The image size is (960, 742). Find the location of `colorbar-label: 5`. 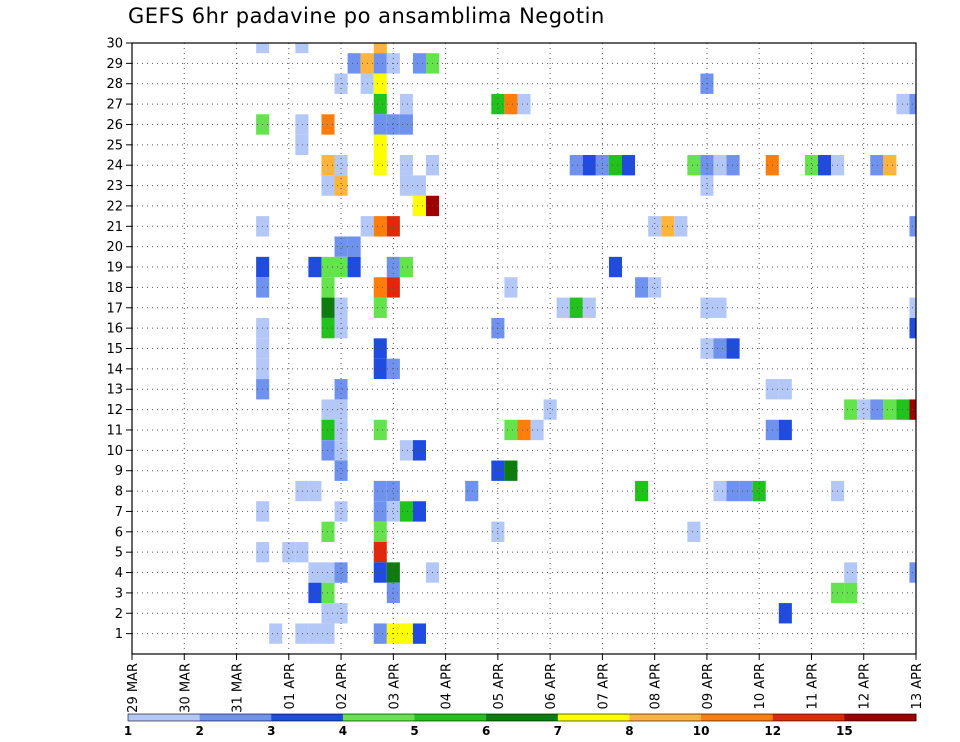

colorbar-label: 5 is located at coordinates (414, 731).